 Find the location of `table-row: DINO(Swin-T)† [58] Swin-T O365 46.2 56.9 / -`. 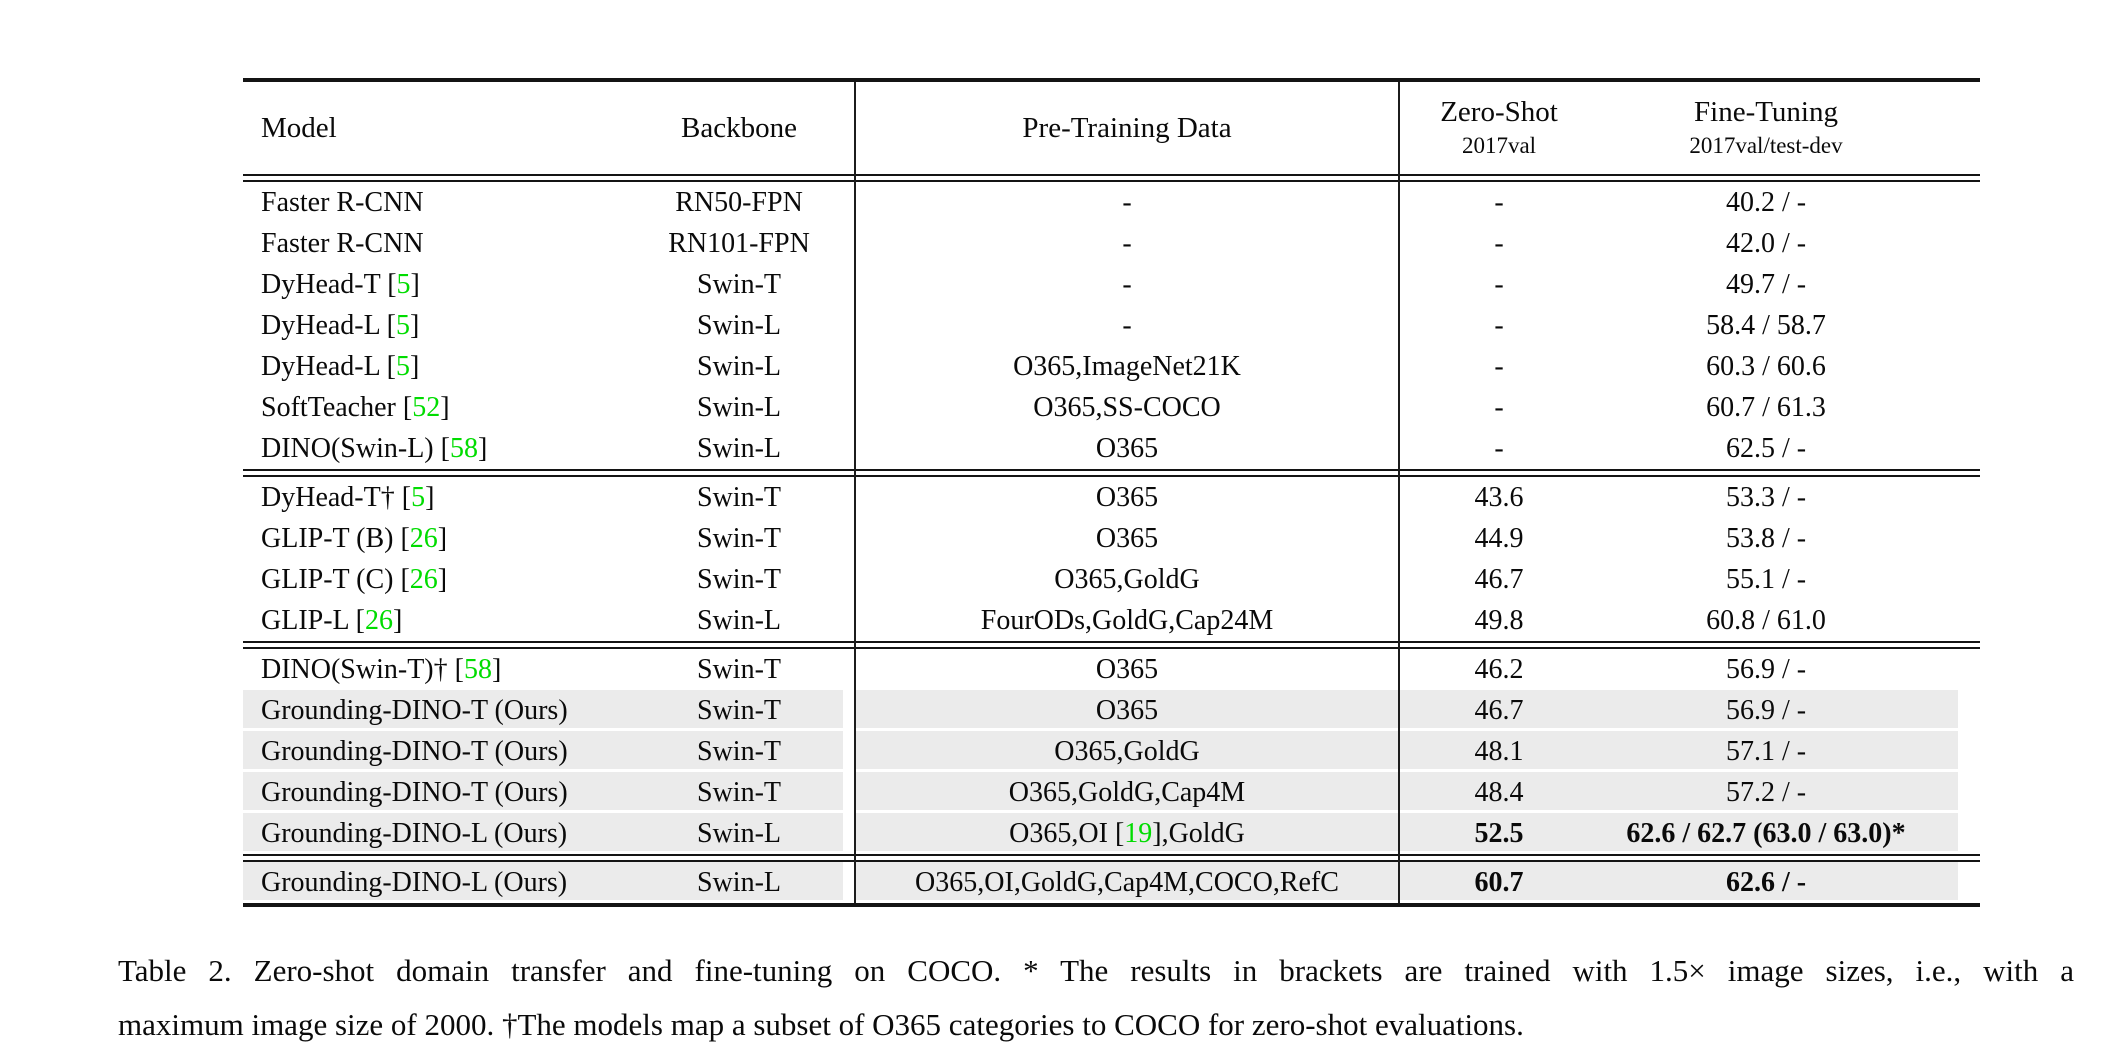

table-row: DINO(Swin-T)† [58] Swin-T O365 46.2 56.9 / - is located at coordinates (1111, 669).